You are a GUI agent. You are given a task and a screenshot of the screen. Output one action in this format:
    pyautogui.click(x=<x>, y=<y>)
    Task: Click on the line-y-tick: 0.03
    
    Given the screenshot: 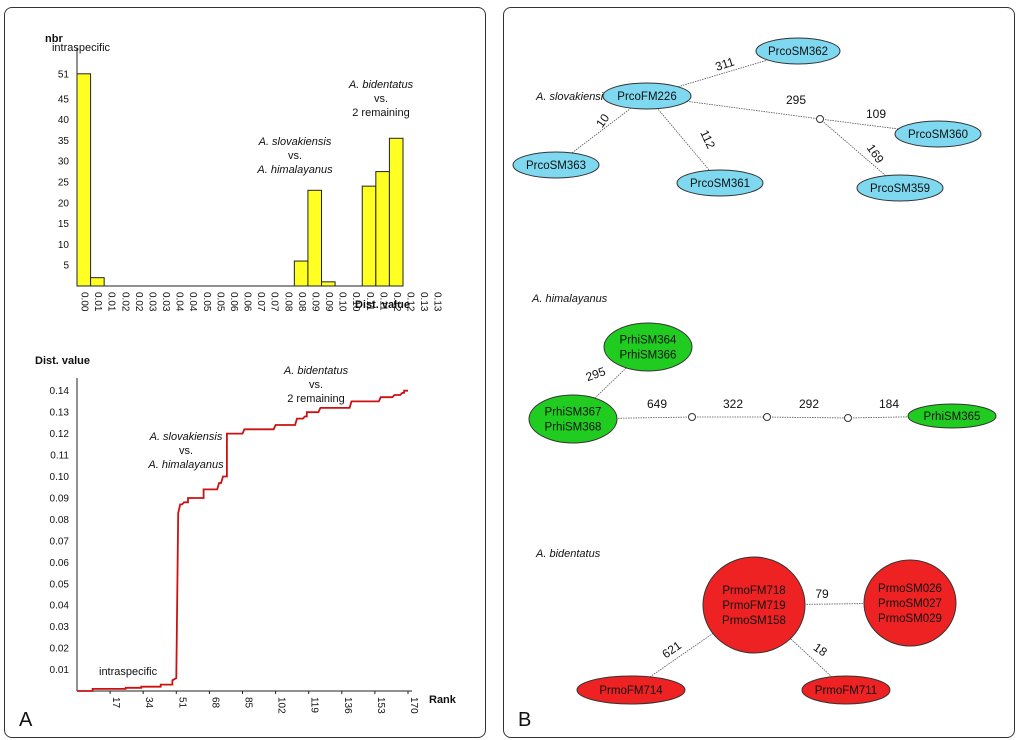 What is the action you would take?
    pyautogui.click(x=60, y=627)
    